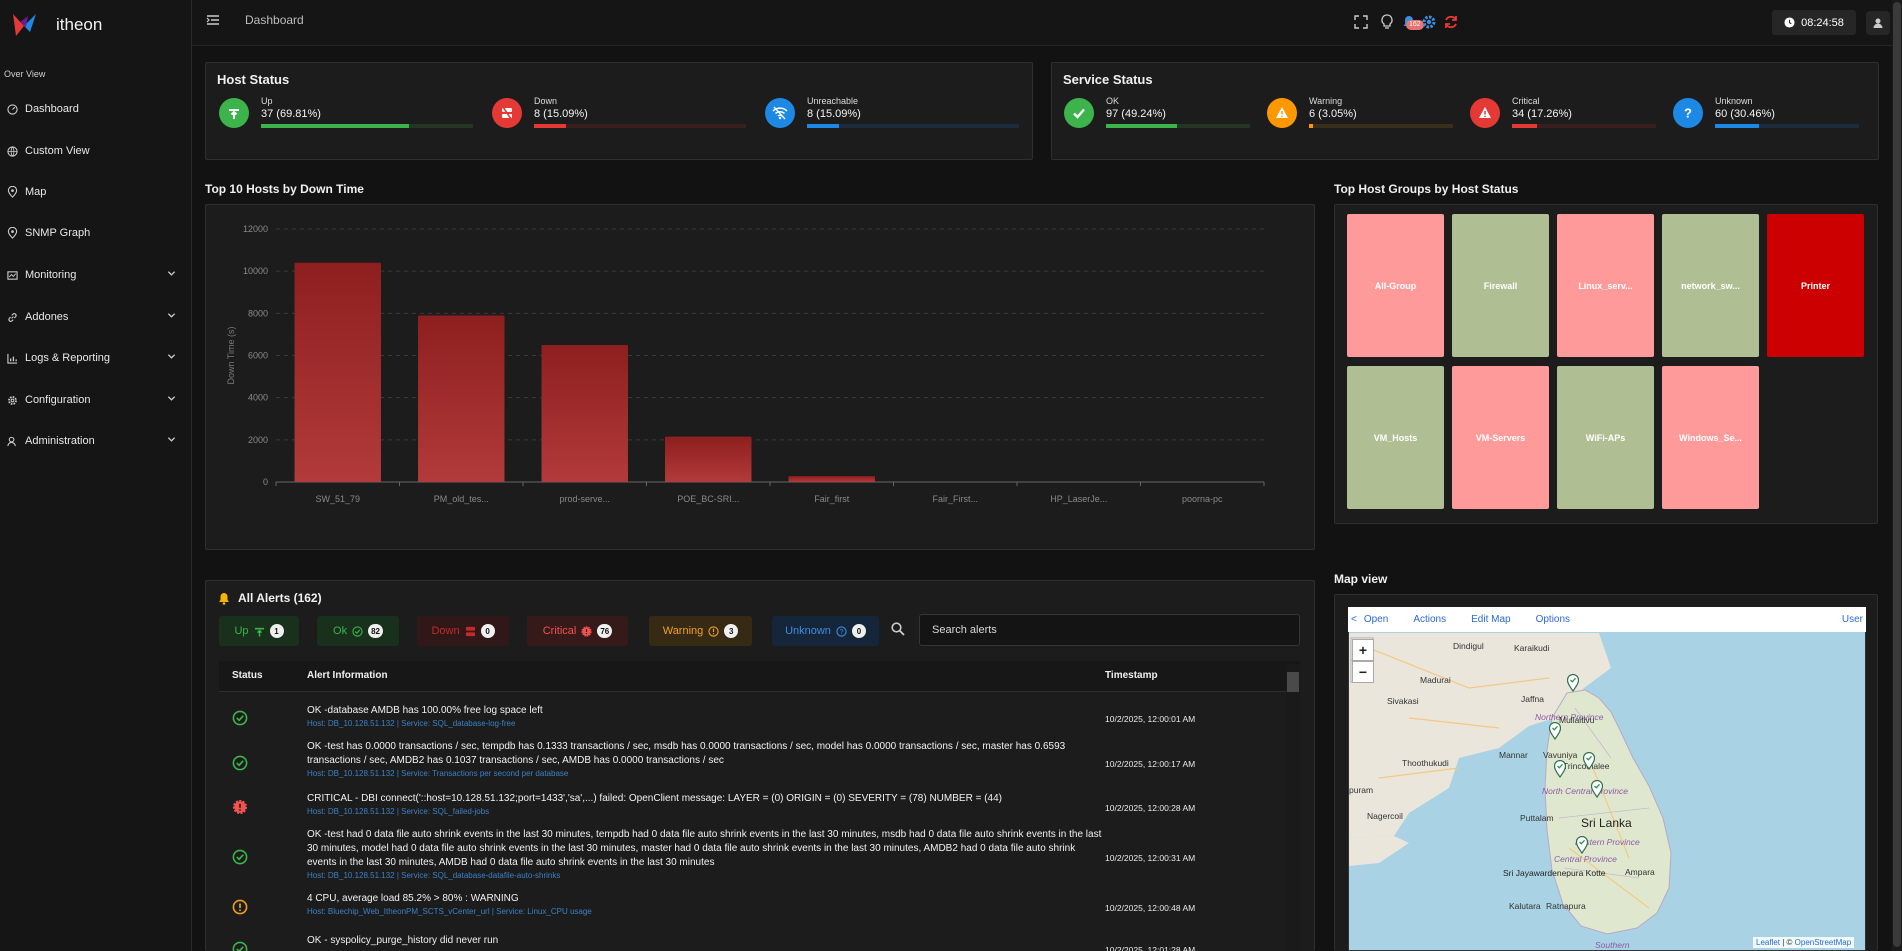 The image size is (1902, 951). What do you see at coordinates (347, 116) in the screenshot?
I see `stat-up: Up 37 (69.81%)` at bounding box center [347, 116].